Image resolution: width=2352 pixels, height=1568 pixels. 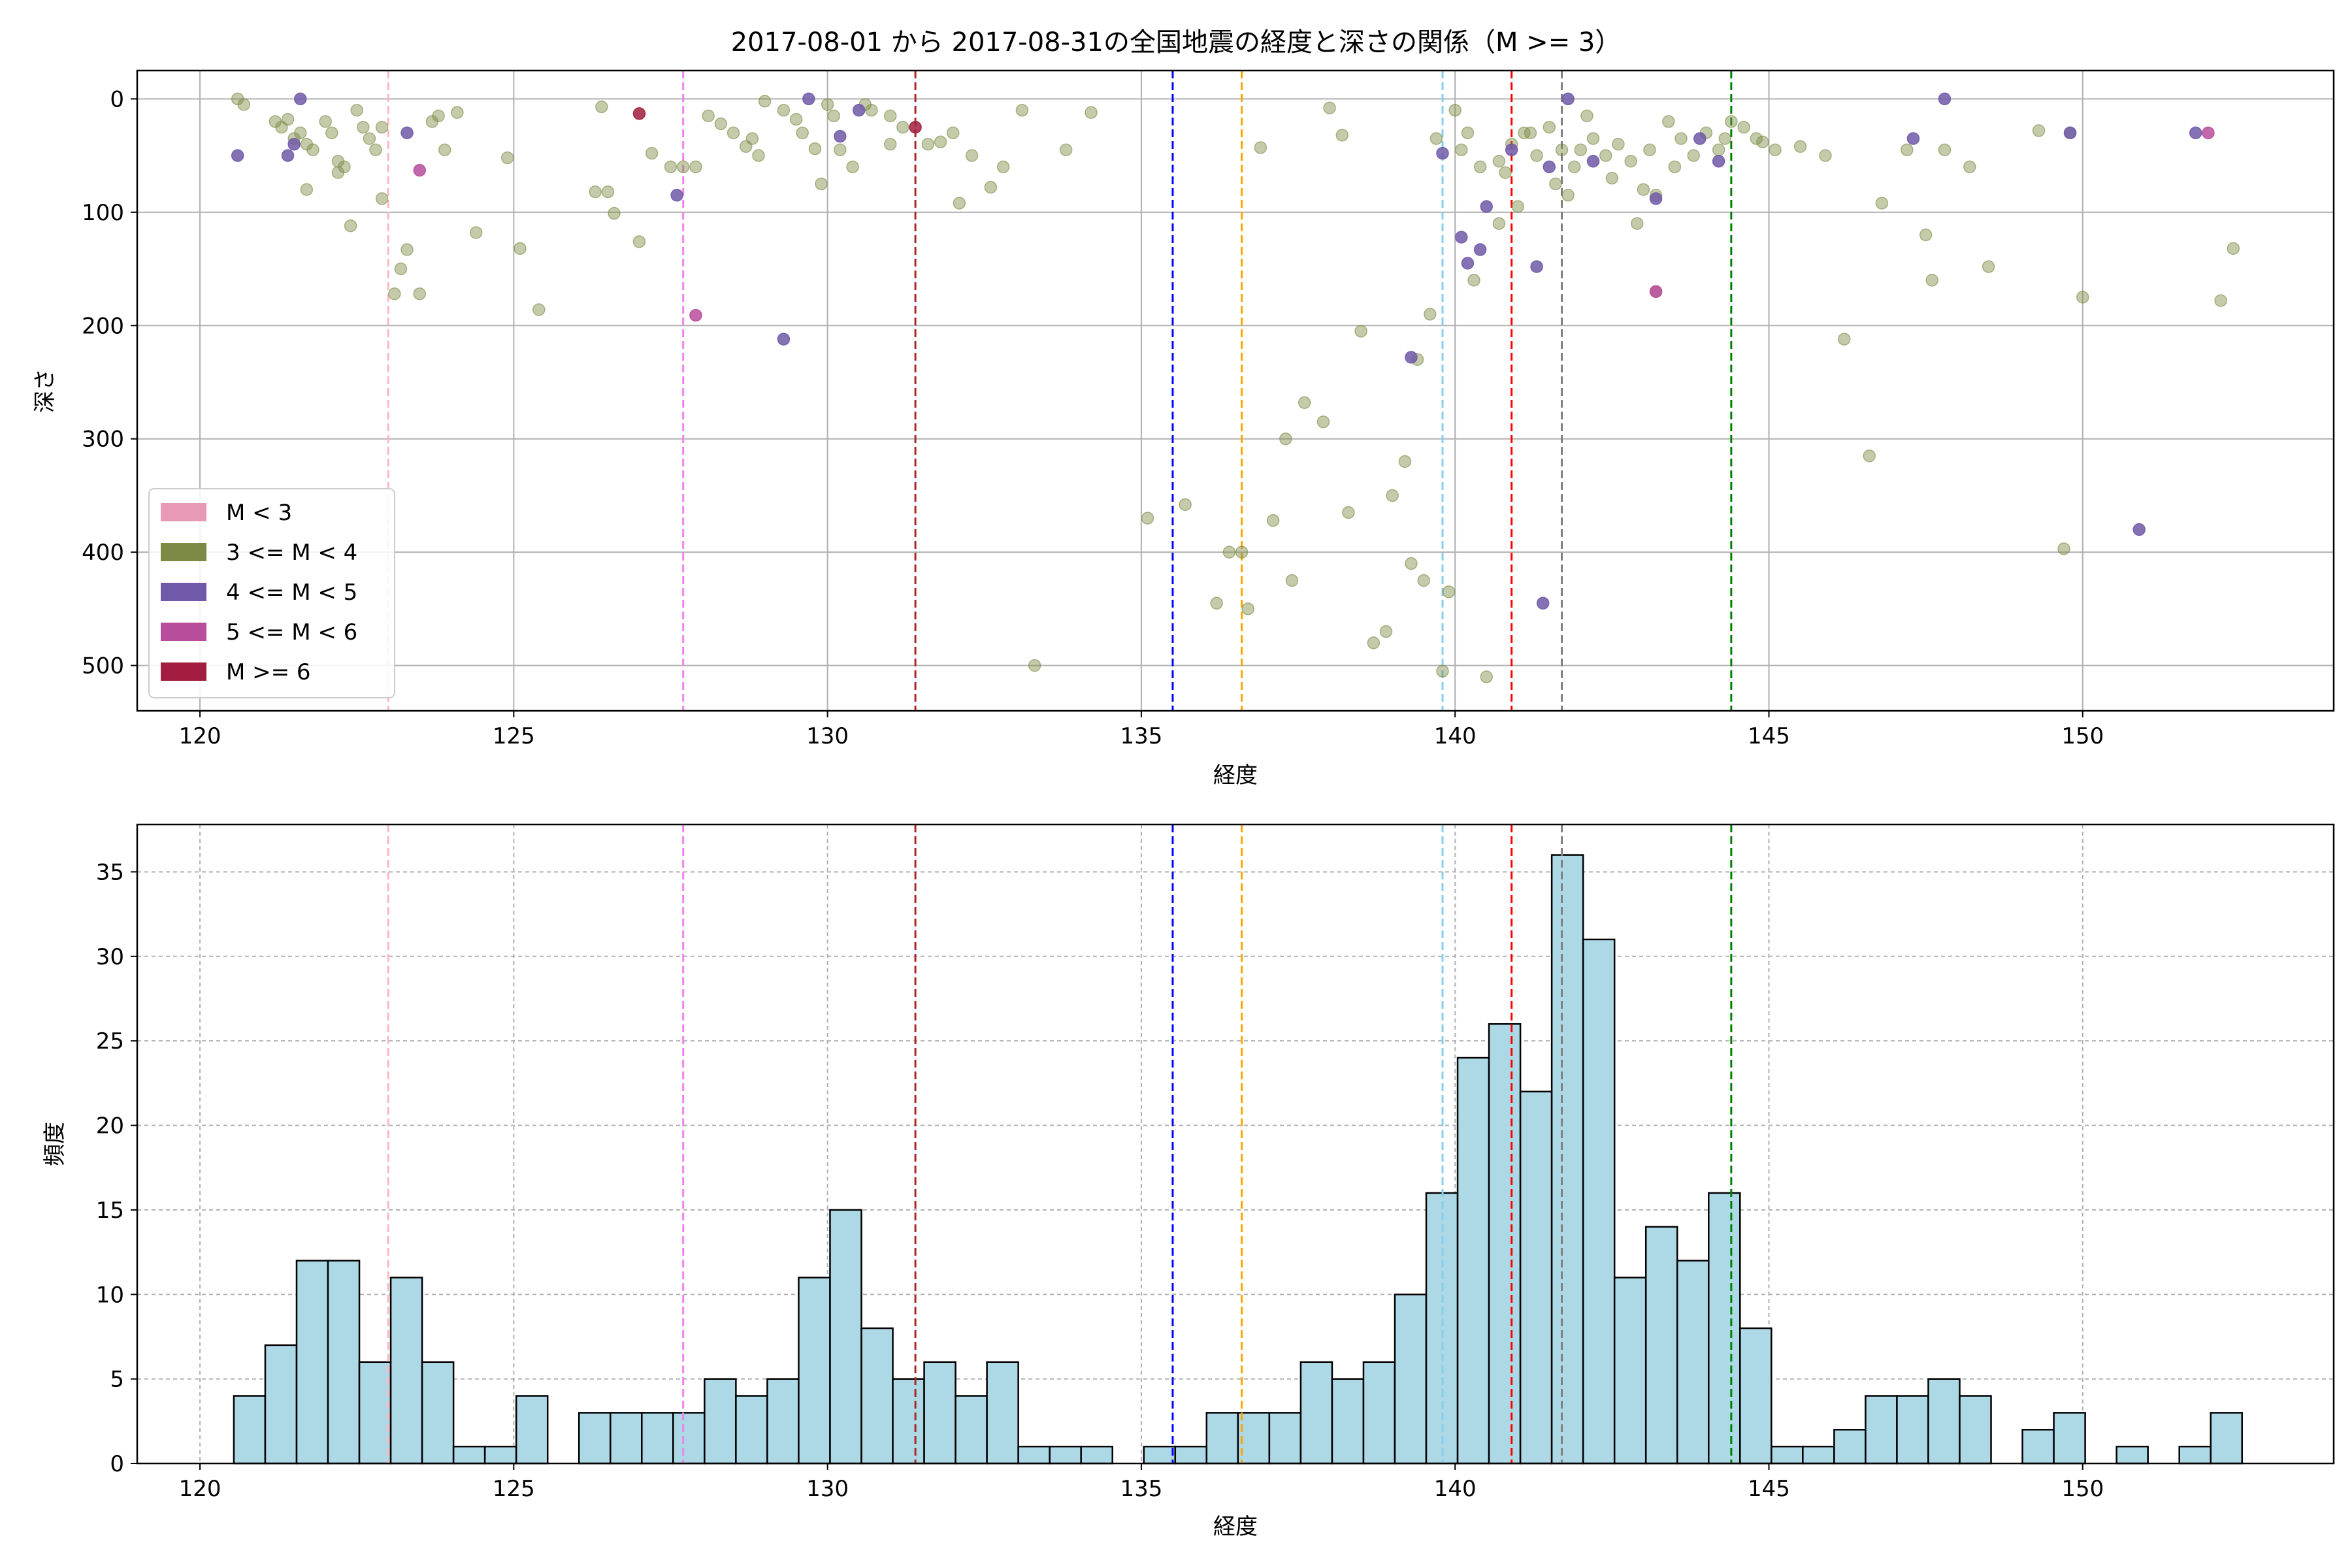 What do you see at coordinates (514, 1489) in the screenshot?
I see `histogram-x-tick-label: 125` at bounding box center [514, 1489].